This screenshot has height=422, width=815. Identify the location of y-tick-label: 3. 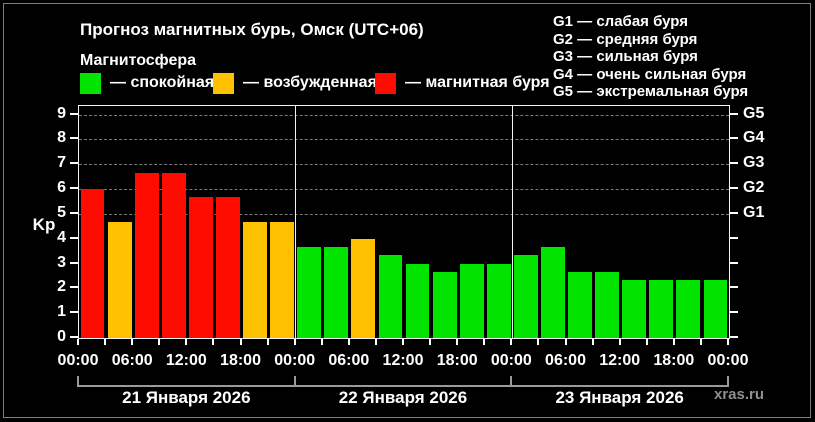
(61, 262).